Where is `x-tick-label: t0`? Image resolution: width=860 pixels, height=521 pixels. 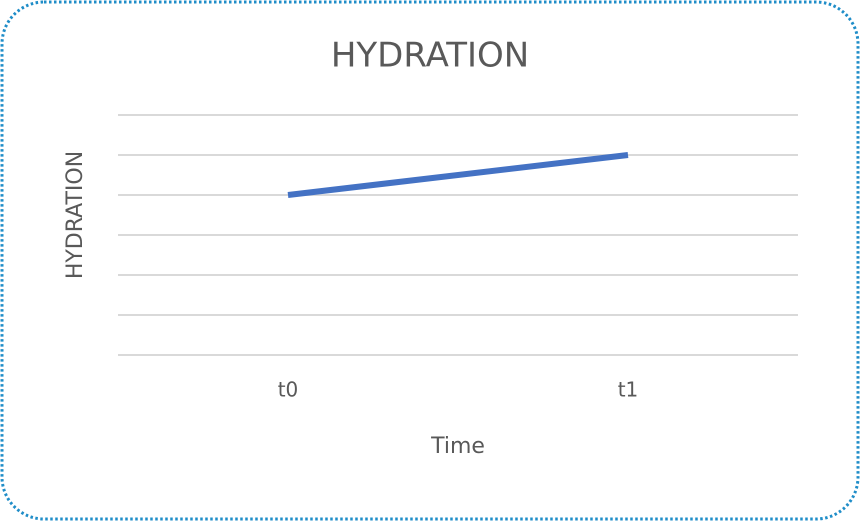
x-tick-label: t0 is located at coordinates (288, 390).